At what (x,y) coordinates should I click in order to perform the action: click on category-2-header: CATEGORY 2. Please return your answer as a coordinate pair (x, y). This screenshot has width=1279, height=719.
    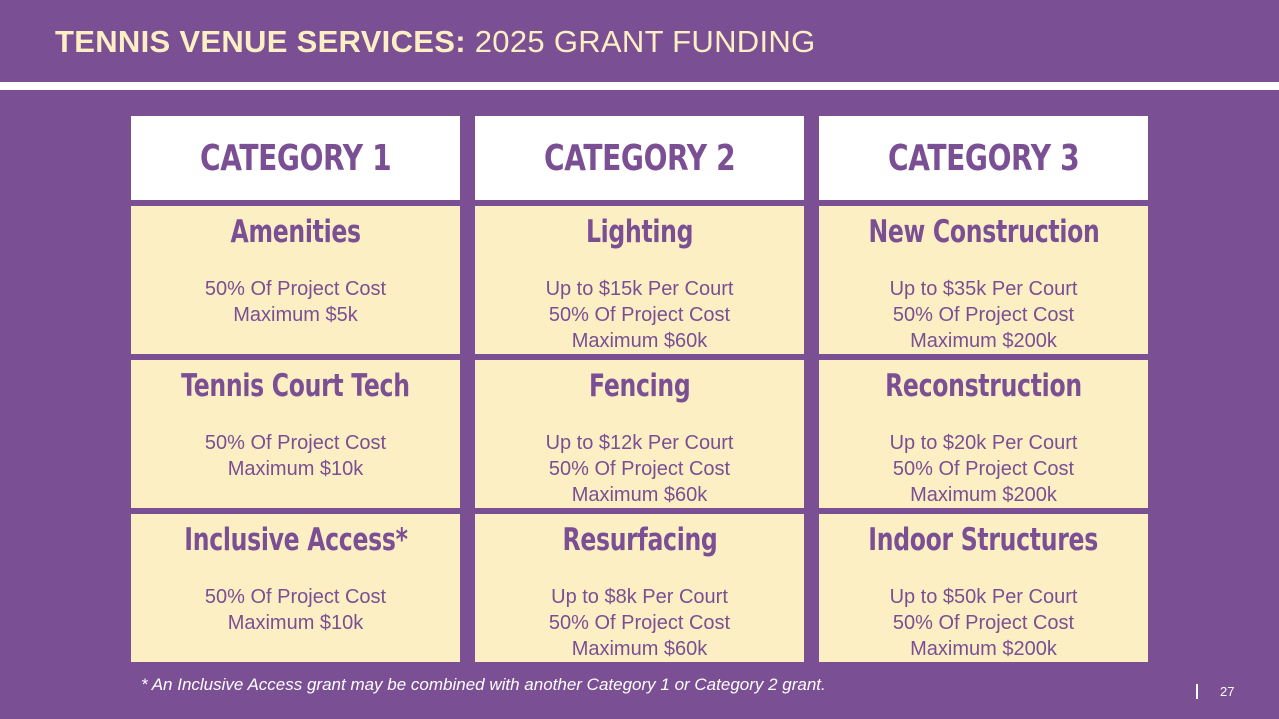
    Looking at the image, I should click on (639, 158).